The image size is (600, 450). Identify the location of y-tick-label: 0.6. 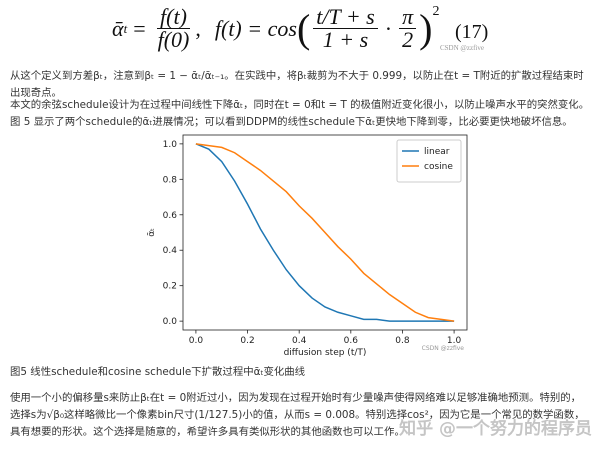
(170, 216).